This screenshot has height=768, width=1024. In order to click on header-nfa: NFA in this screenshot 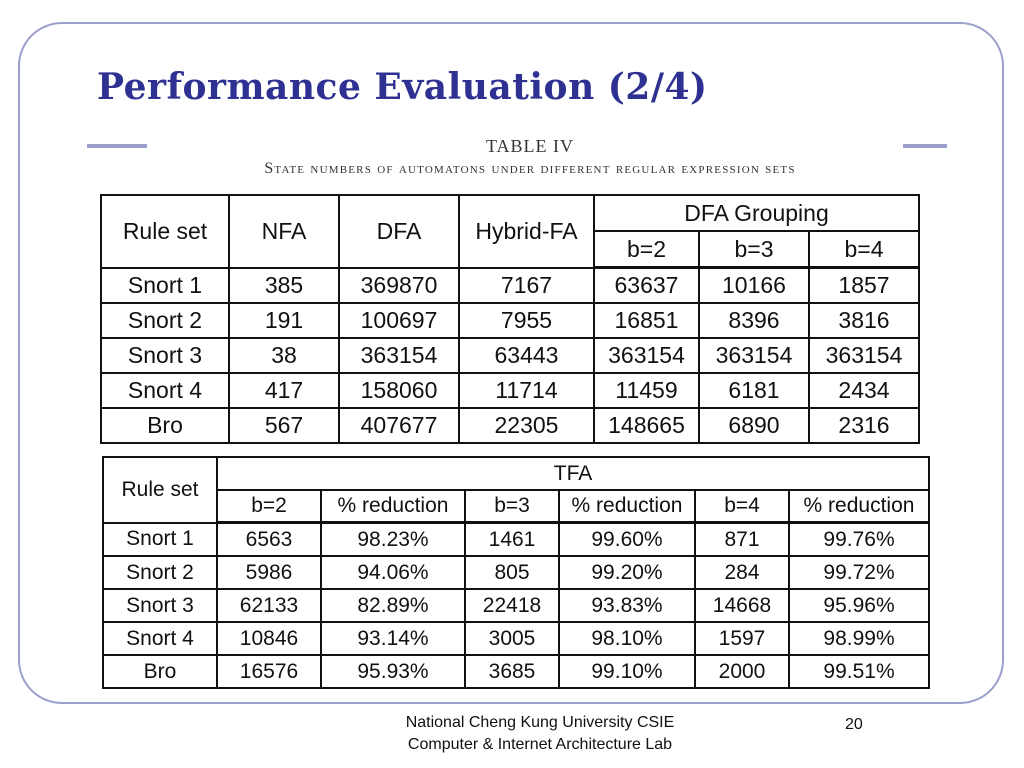, I will do `click(284, 231)`.